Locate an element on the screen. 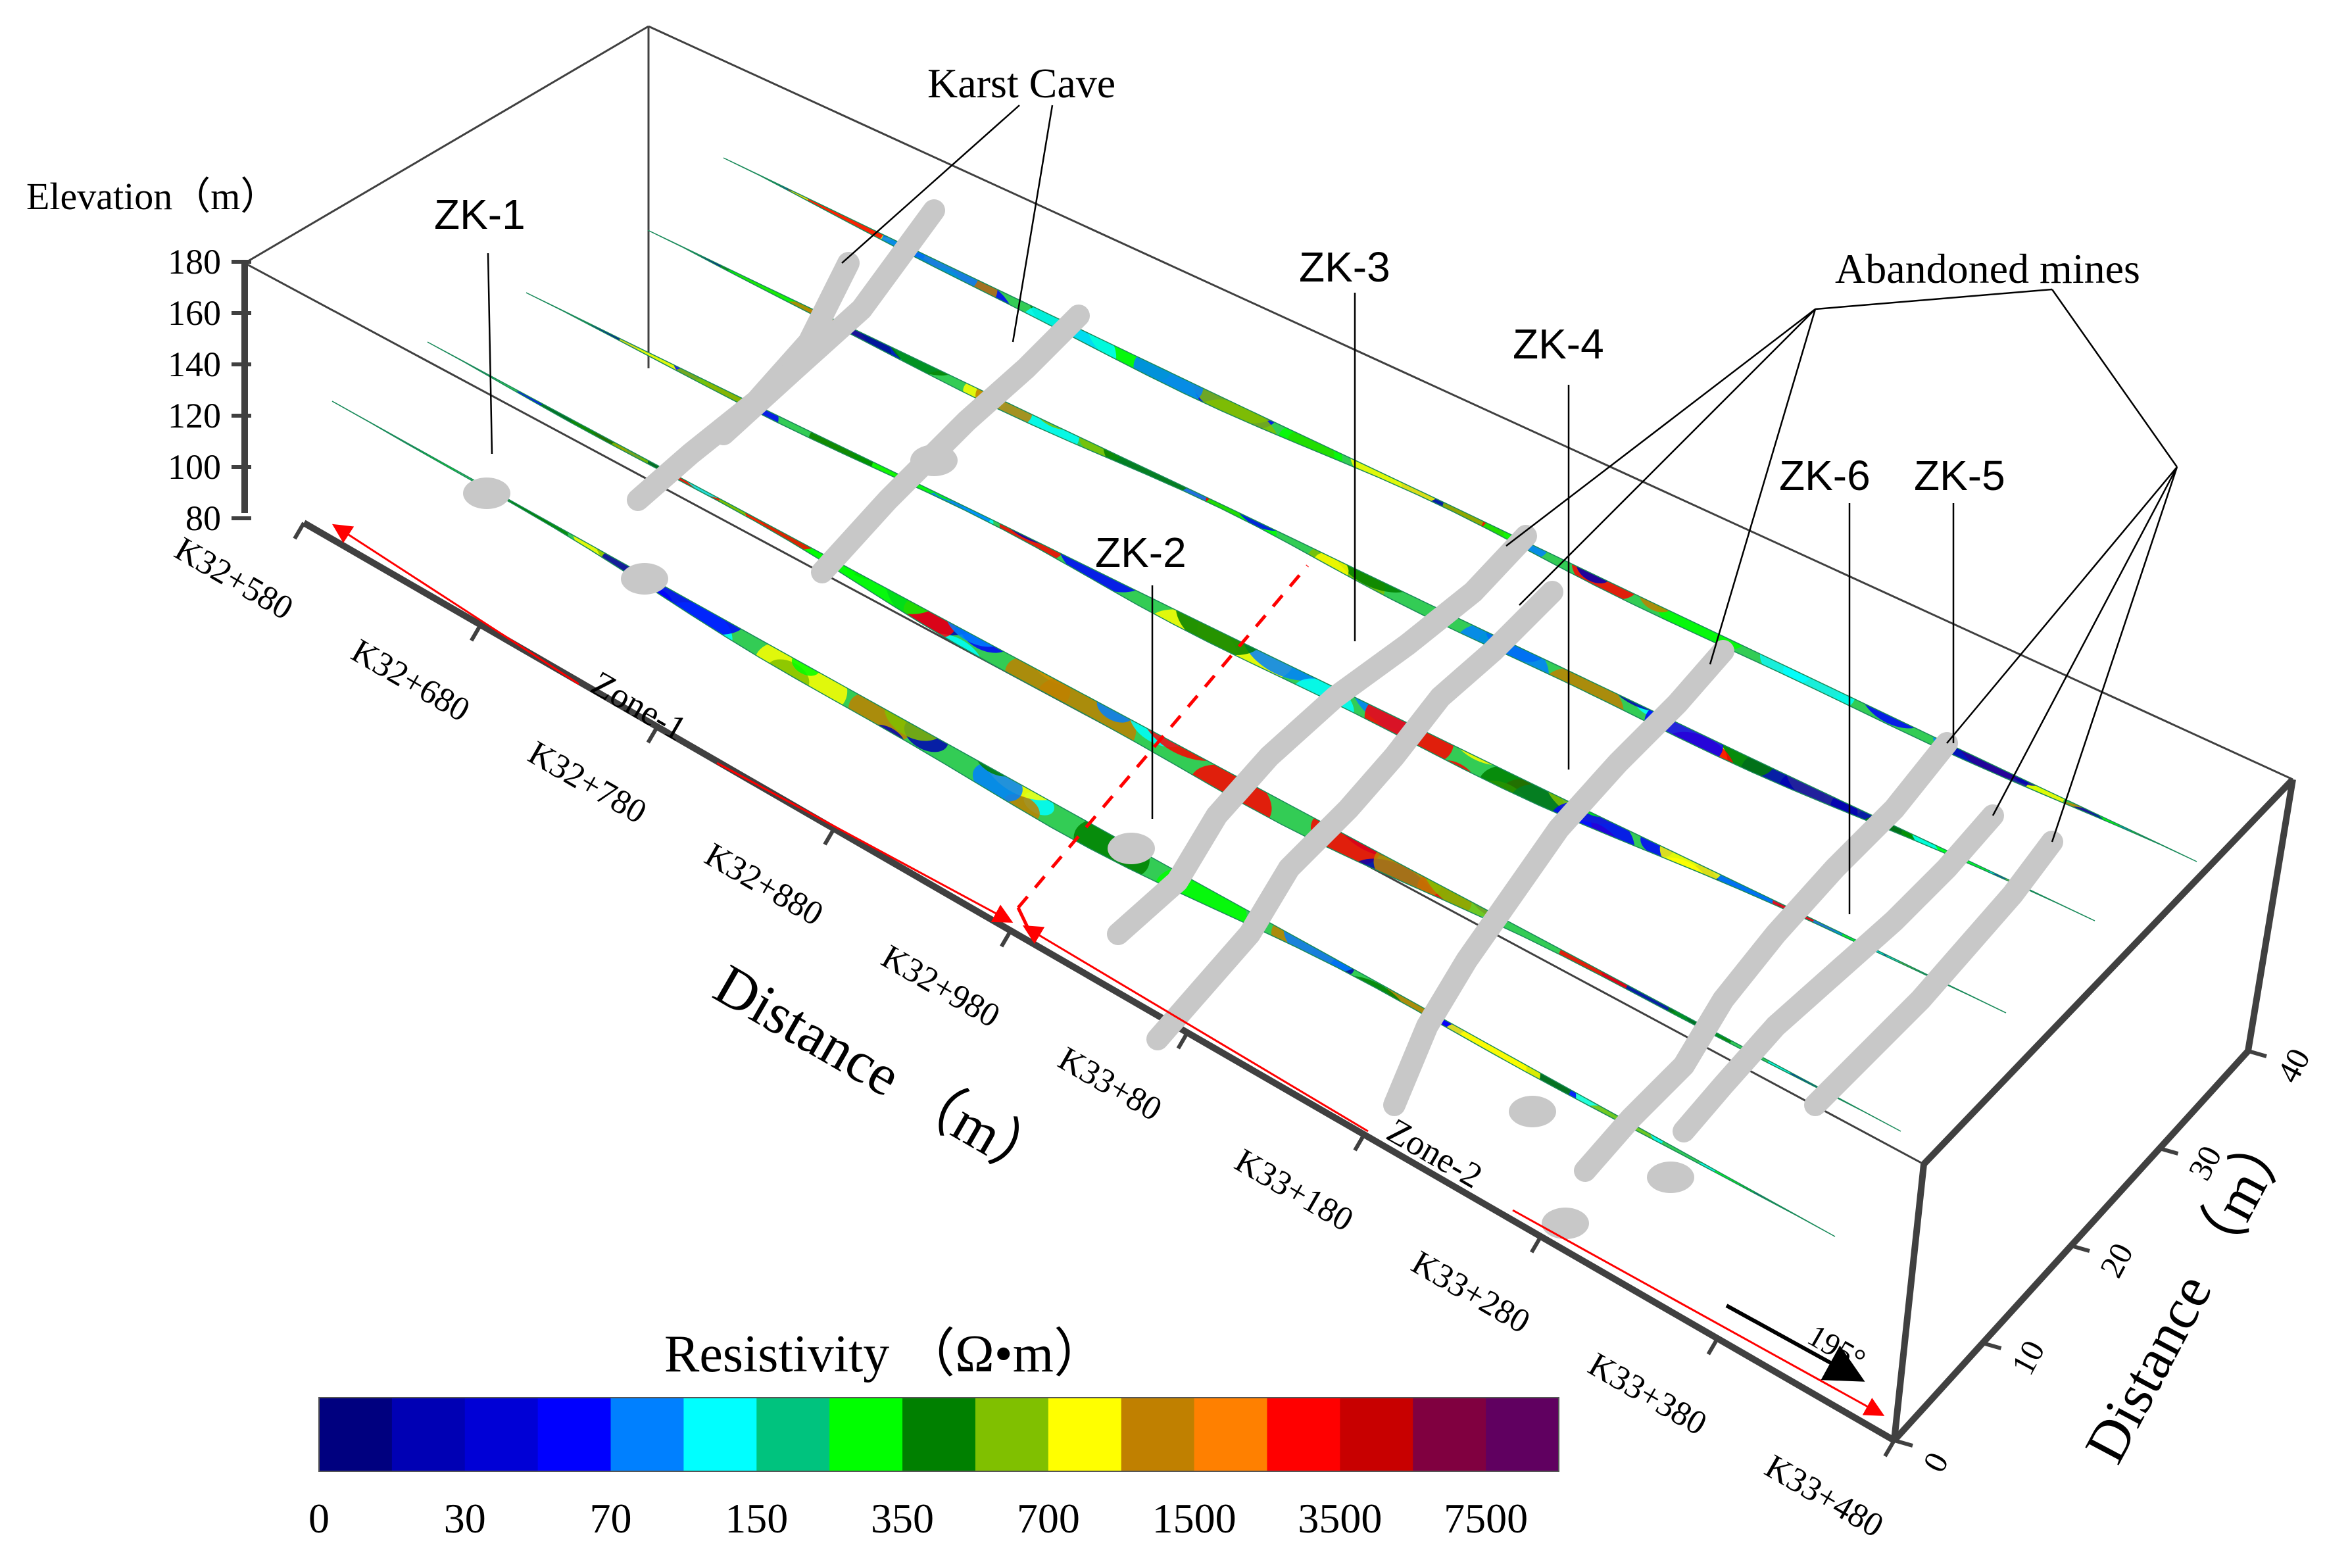  elevation-tick-label: 80 is located at coordinates (203, 518).